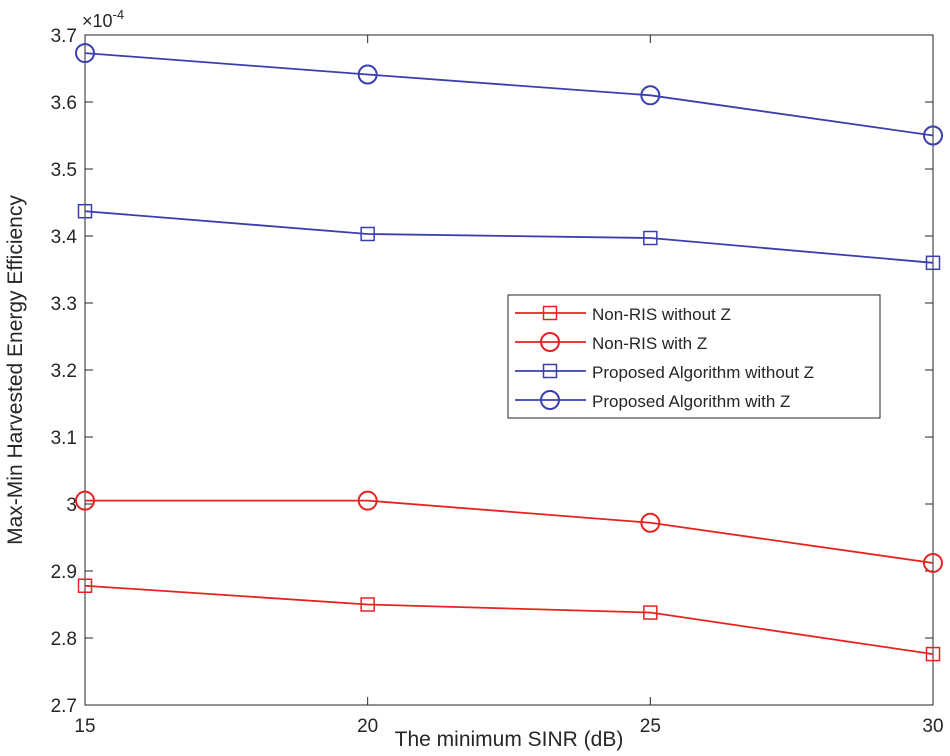 The width and height of the screenshot is (950, 756). Describe the element at coordinates (64, 103) in the screenshot. I see `y-tick-label: 3.6` at that location.